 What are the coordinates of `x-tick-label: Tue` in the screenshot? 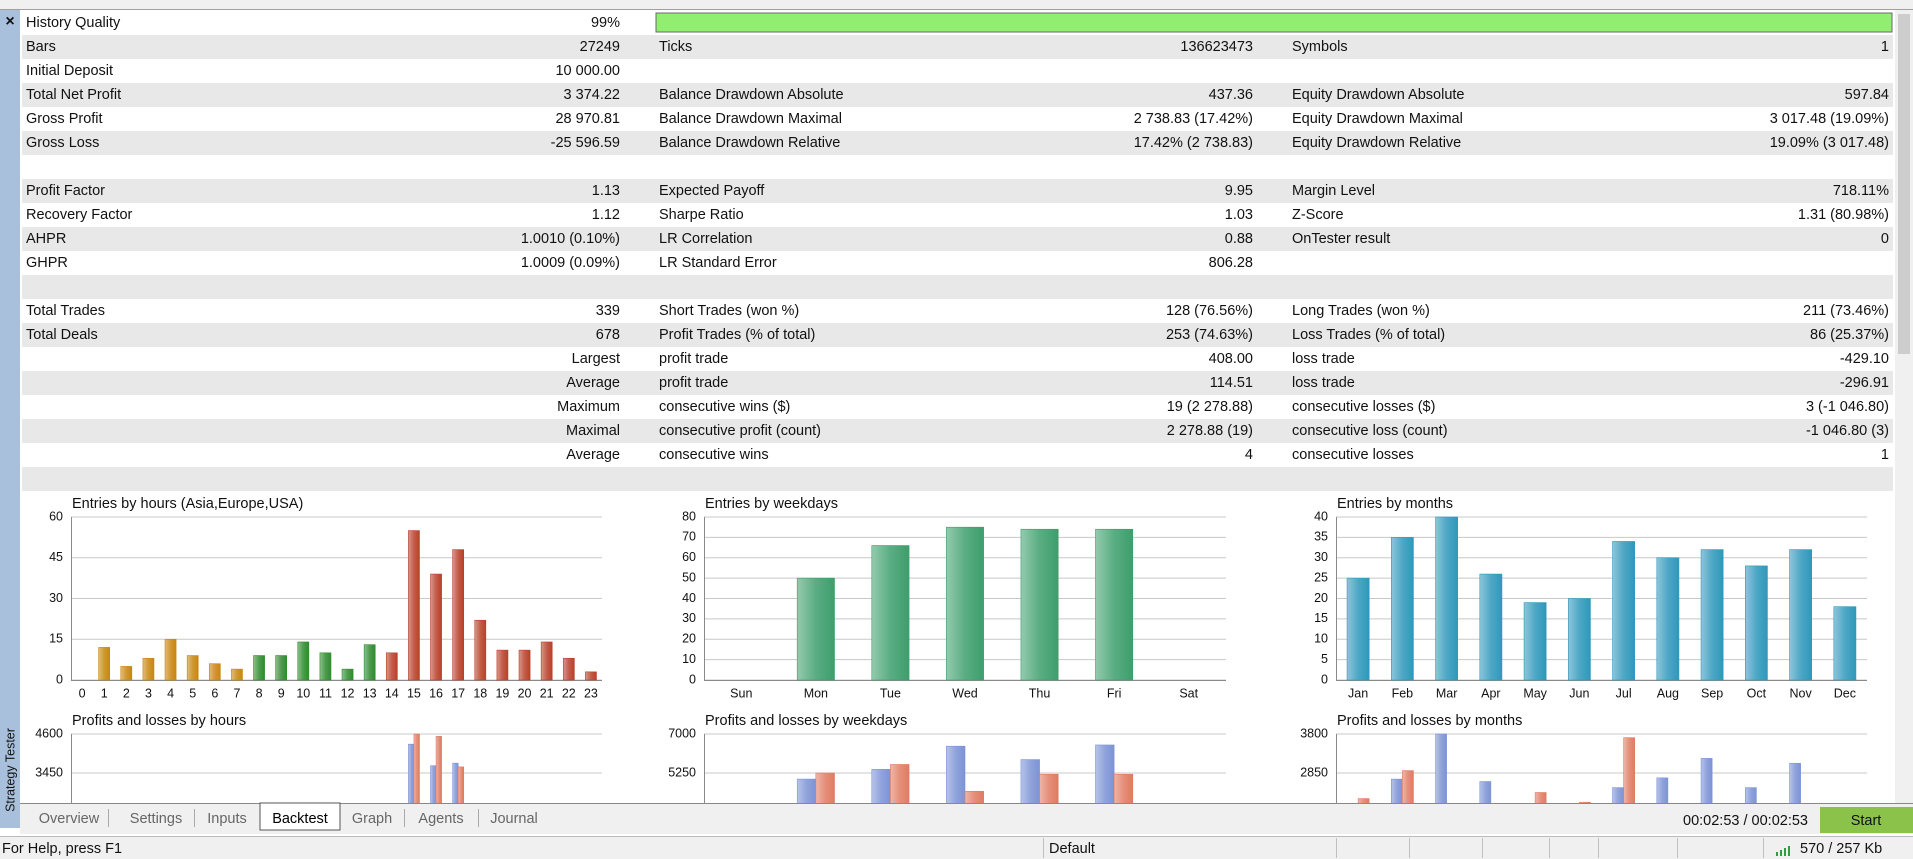 It's located at (890, 693).